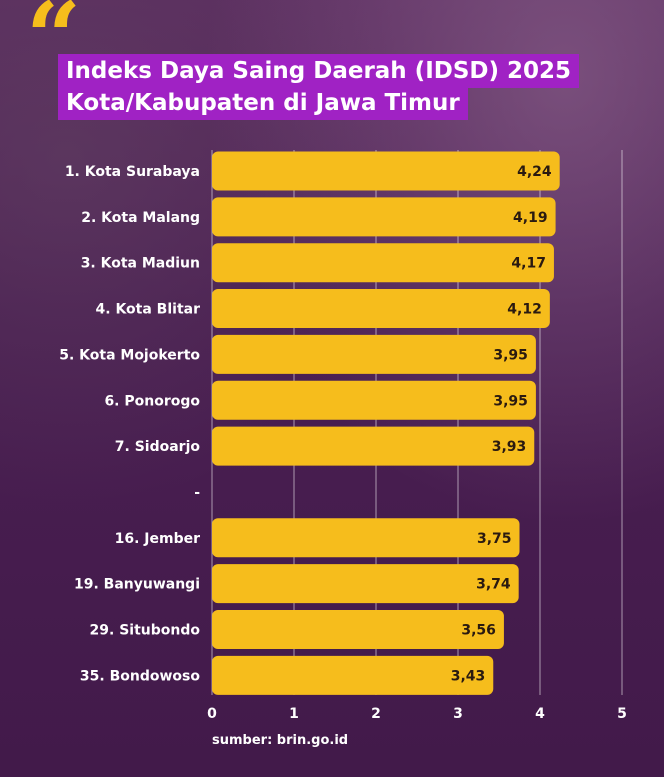  I want to click on x-tick-label: 0, so click(212, 714).